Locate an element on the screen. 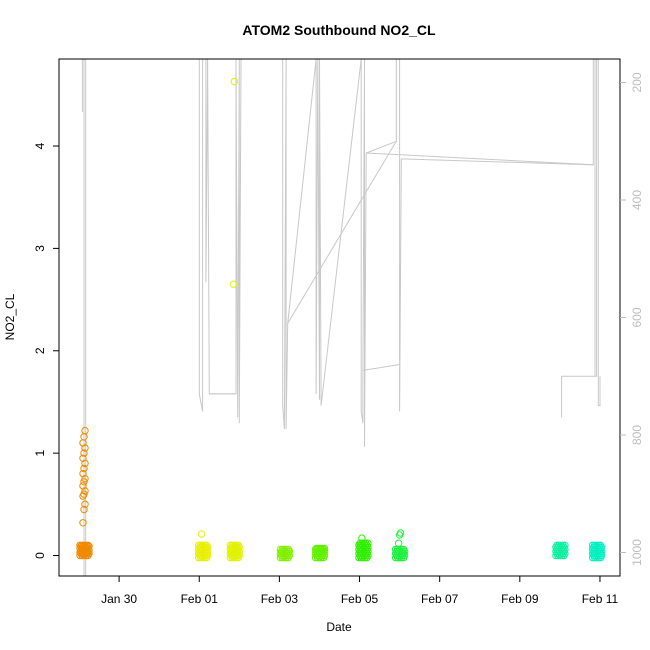  y-axis-left: 0 1 2 3 4 is located at coordinates (46, 350).